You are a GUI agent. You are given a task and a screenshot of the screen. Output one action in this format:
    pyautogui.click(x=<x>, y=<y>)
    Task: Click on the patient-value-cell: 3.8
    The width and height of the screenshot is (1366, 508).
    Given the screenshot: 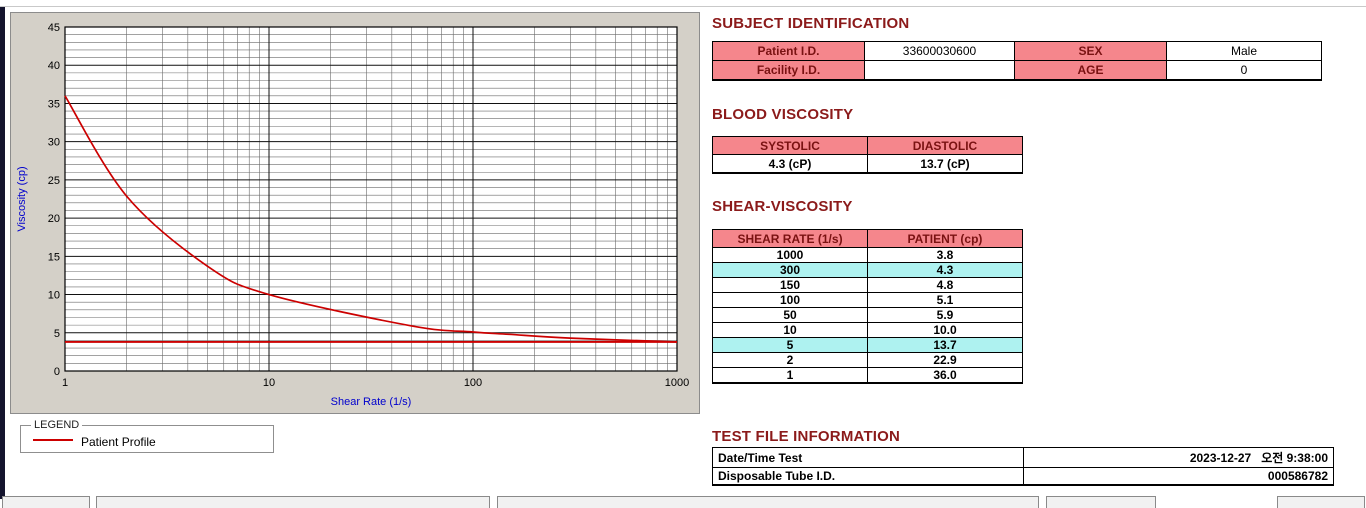 What is the action you would take?
    pyautogui.click(x=945, y=255)
    